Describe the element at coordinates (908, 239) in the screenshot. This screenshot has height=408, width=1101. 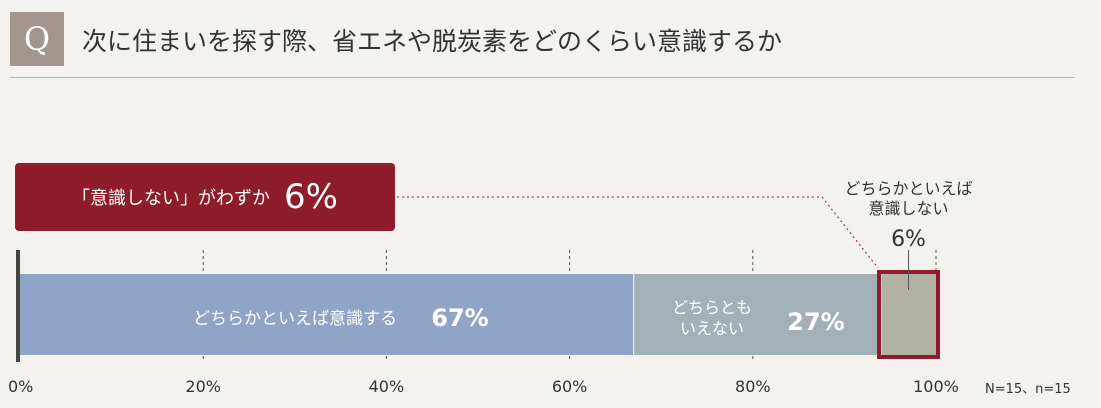
I see `outside-value-label: 6%` at that location.